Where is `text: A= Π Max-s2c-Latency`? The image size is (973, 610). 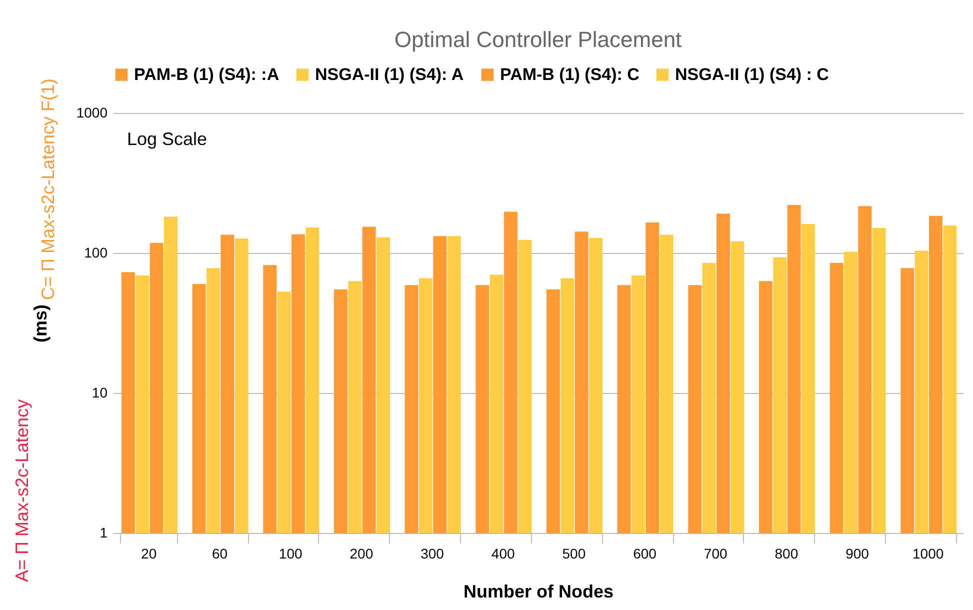
text: A= Π Max-s2c-Latency is located at coordinates (22, 490).